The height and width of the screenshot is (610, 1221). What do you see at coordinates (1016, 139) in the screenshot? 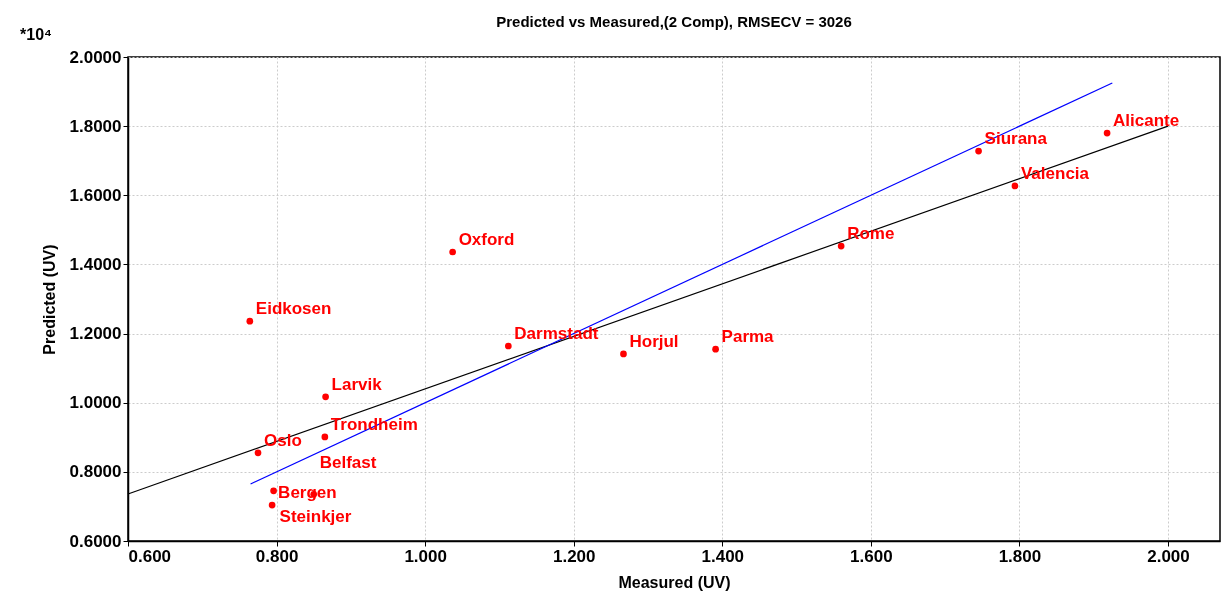
I see `annotation: Siurana` at bounding box center [1016, 139].